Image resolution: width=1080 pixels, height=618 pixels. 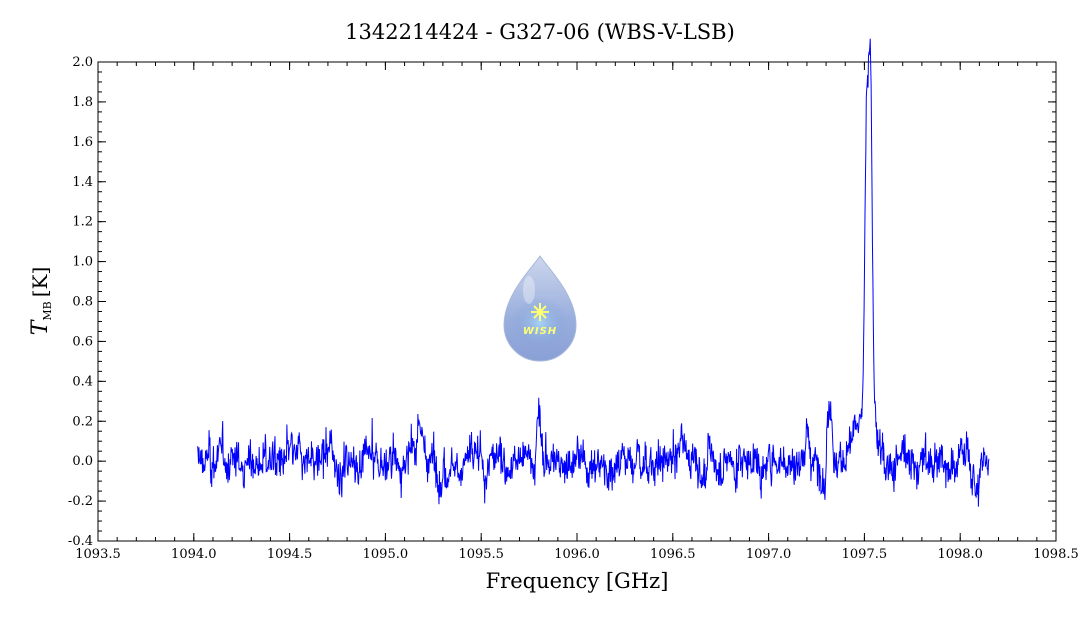 I want to click on x-tick-label: 1095.5, so click(x=481, y=554).